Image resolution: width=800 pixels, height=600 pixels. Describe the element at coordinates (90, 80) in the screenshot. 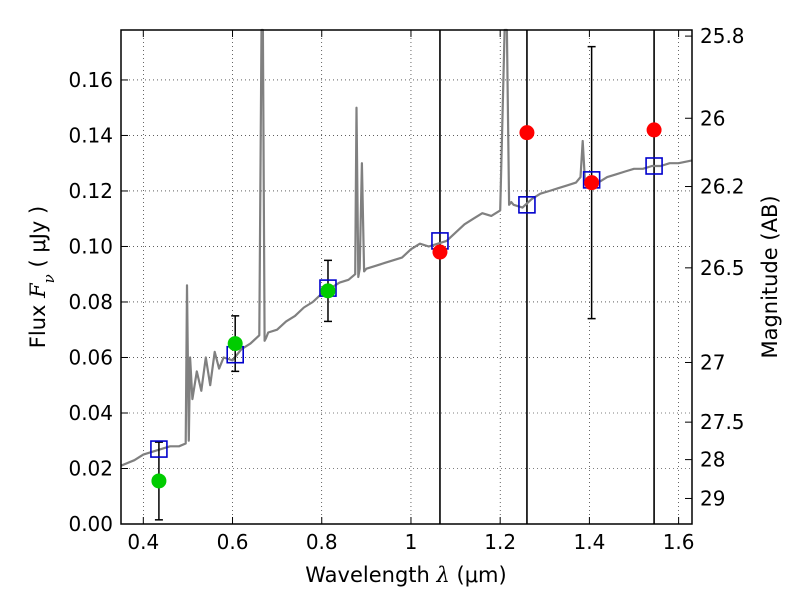

I see `y-tick-label: 0.16` at that location.